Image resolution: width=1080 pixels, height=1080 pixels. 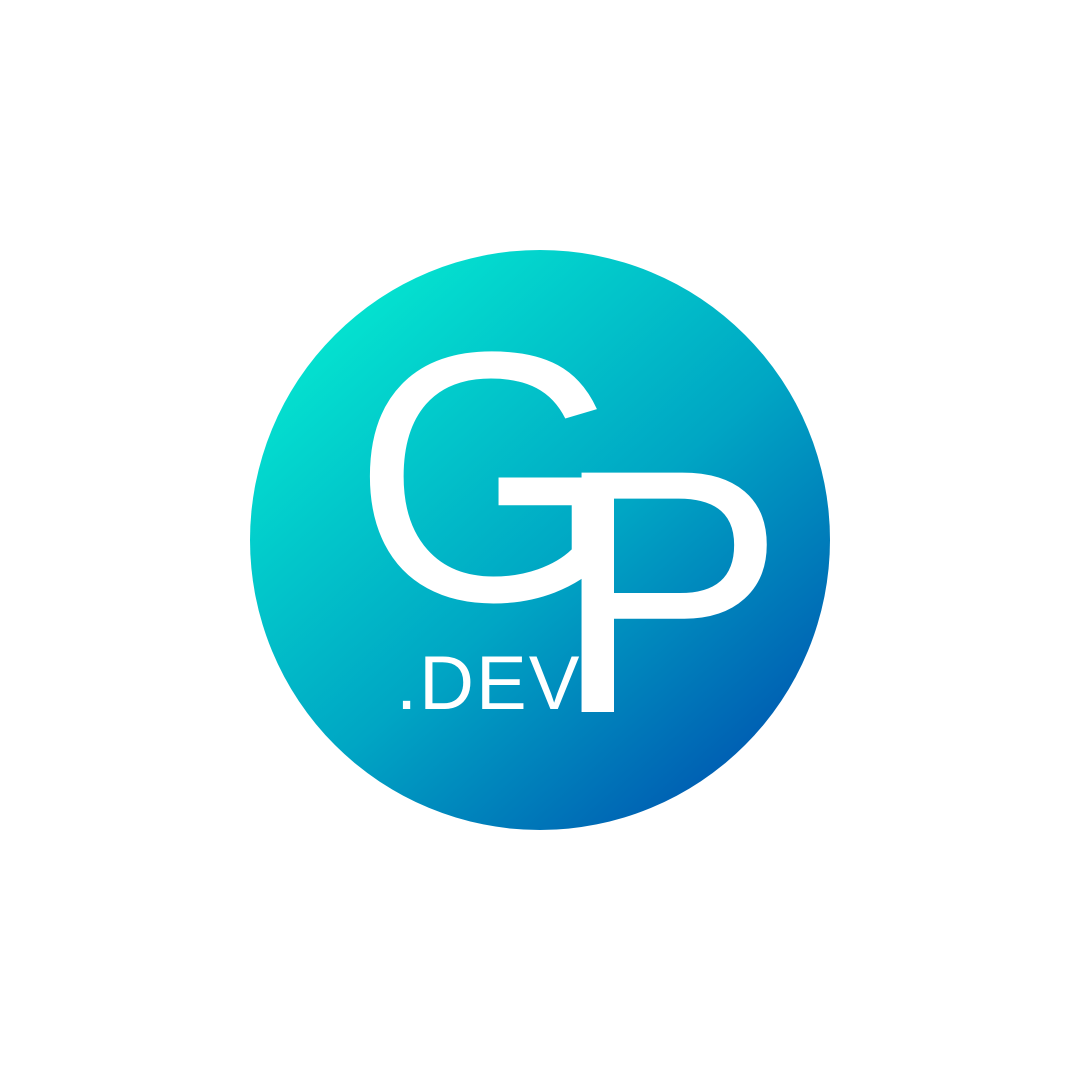 I want to click on monogram-p: P, so click(x=669, y=591).